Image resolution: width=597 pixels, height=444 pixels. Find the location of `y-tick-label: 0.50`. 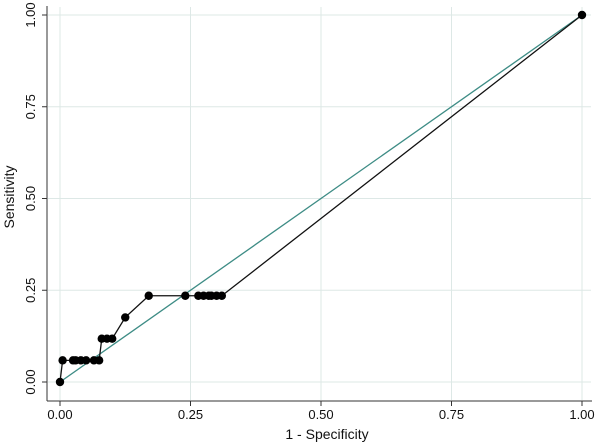

y-tick-label: 0.50 is located at coordinates (30, 198).